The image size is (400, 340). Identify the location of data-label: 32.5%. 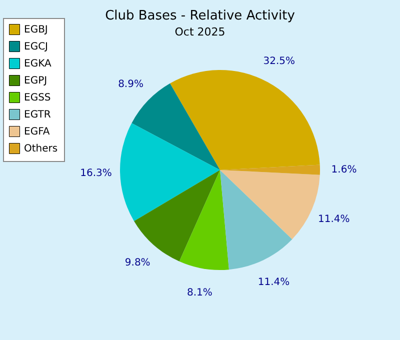
(279, 62).